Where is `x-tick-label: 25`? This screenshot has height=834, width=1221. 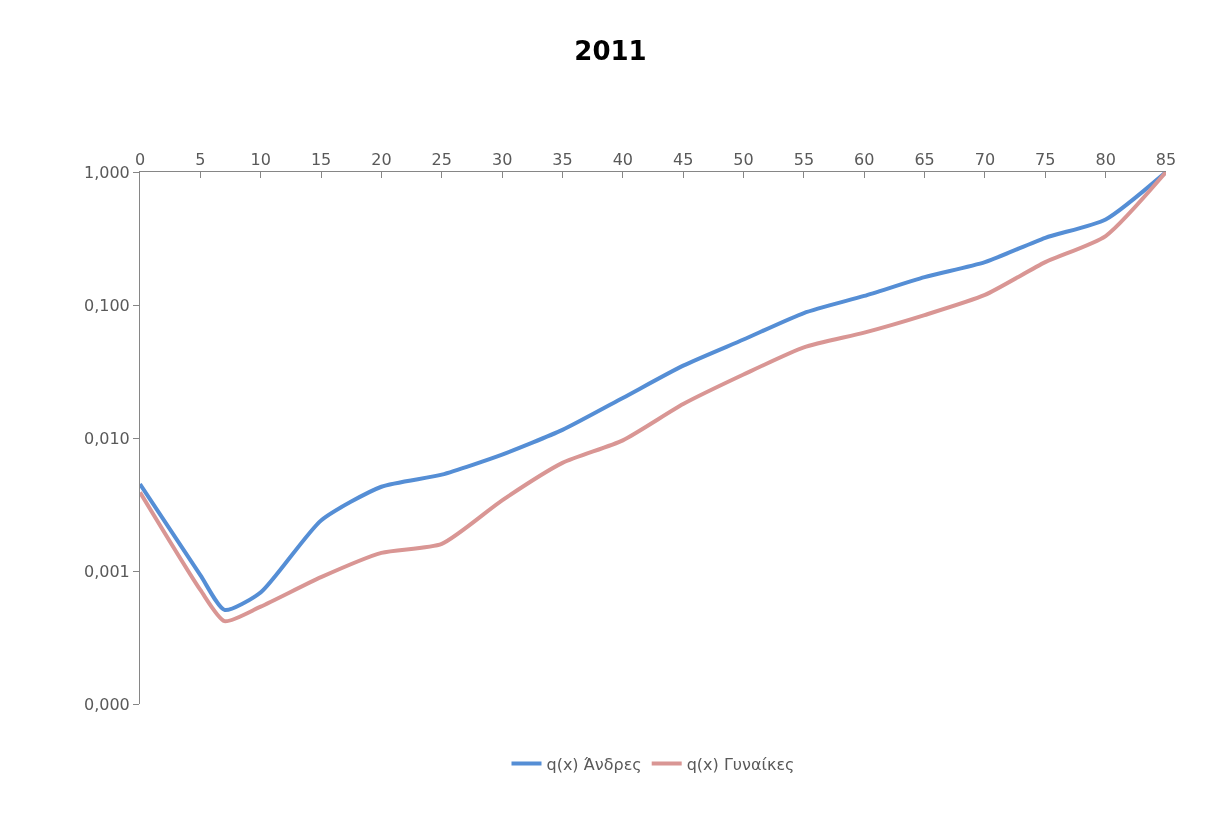
x-tick-label: 25 is located at coordinates (441, 159).